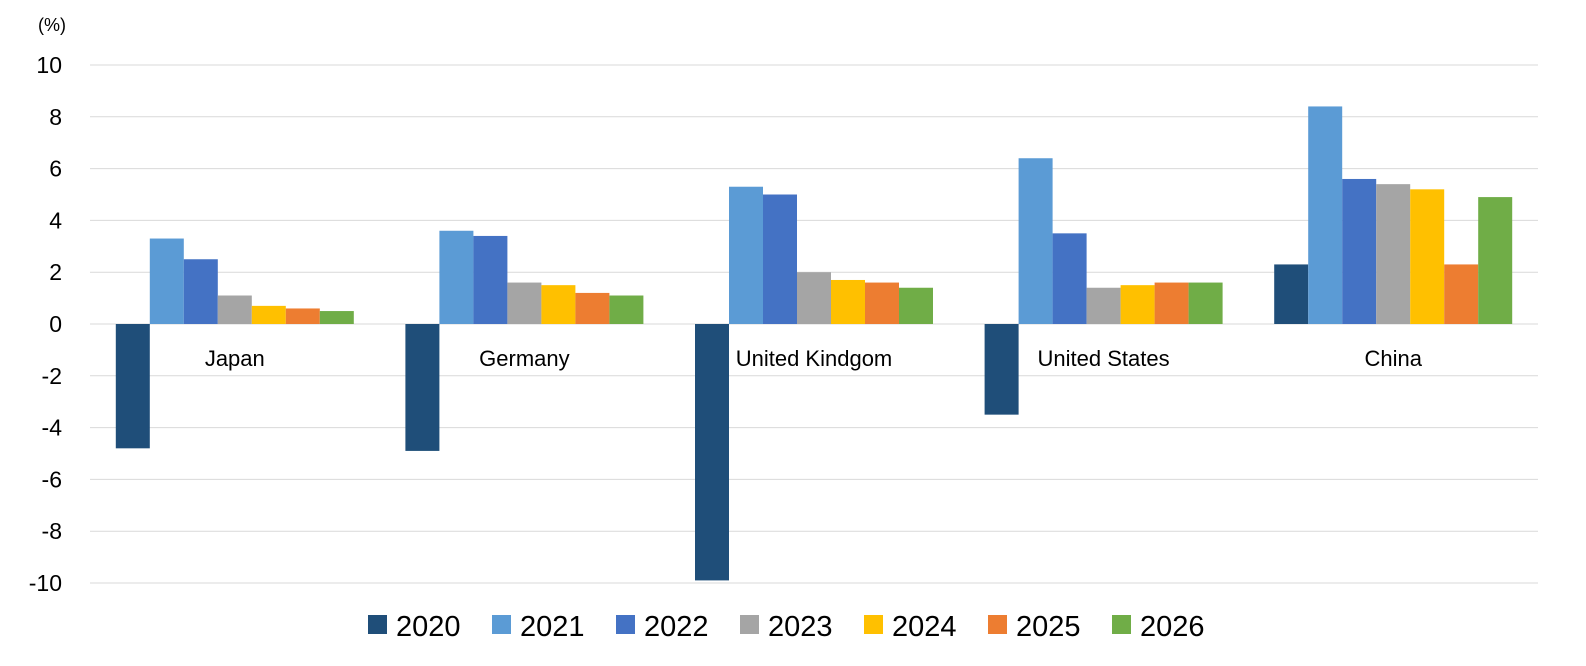 The width and height of the screenshot is (1586, 666). What do you see at coordinates (1035, 241) in the screenshot?
I see `bar-2021-united-states` at bounding box center [1035, 241].